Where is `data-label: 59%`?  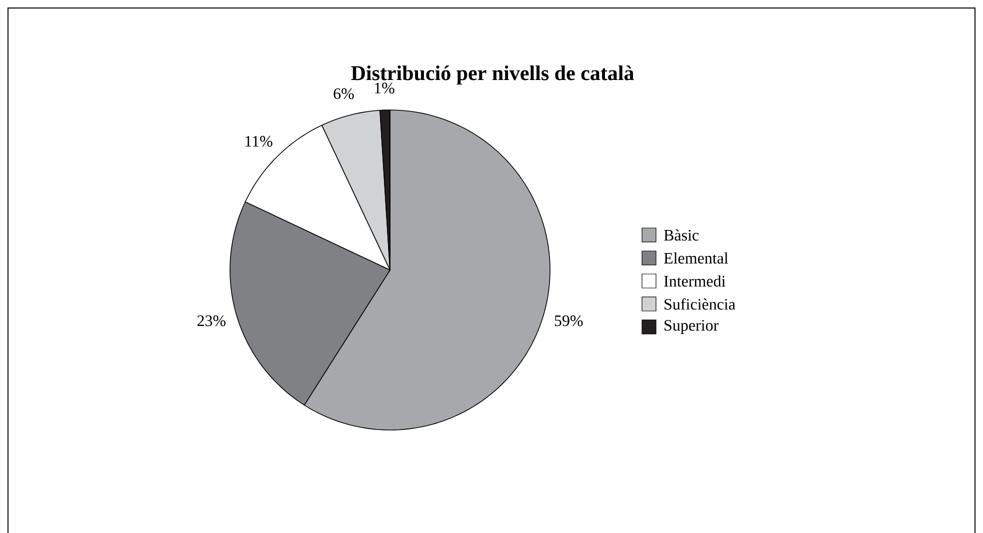
data-label: 59% is located at coordinates (568, 320).